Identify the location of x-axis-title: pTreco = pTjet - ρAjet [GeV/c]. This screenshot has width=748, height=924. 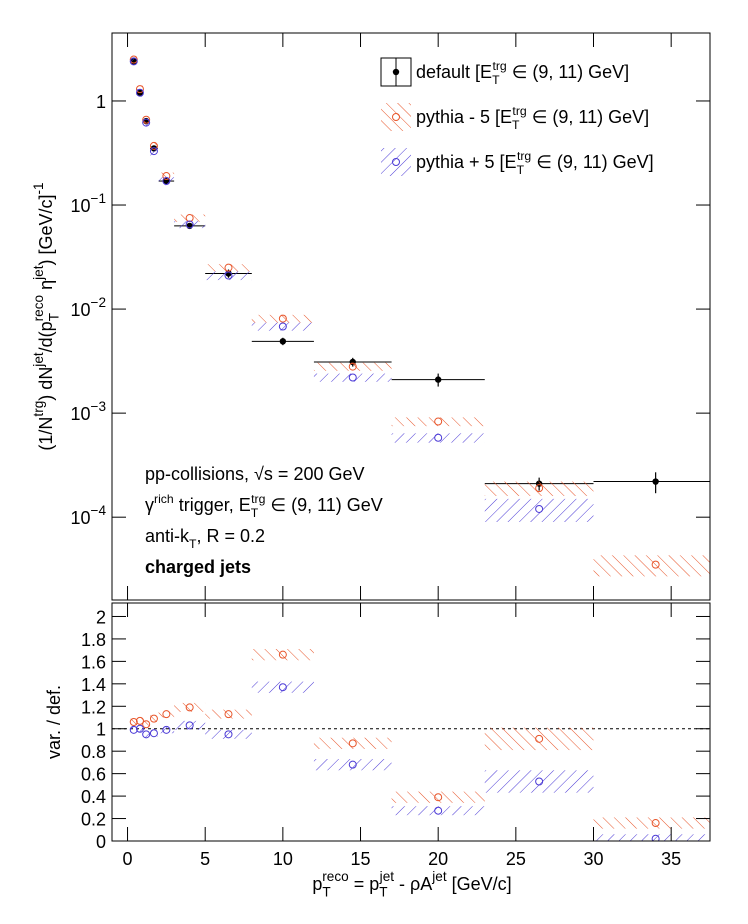
(411, 884).